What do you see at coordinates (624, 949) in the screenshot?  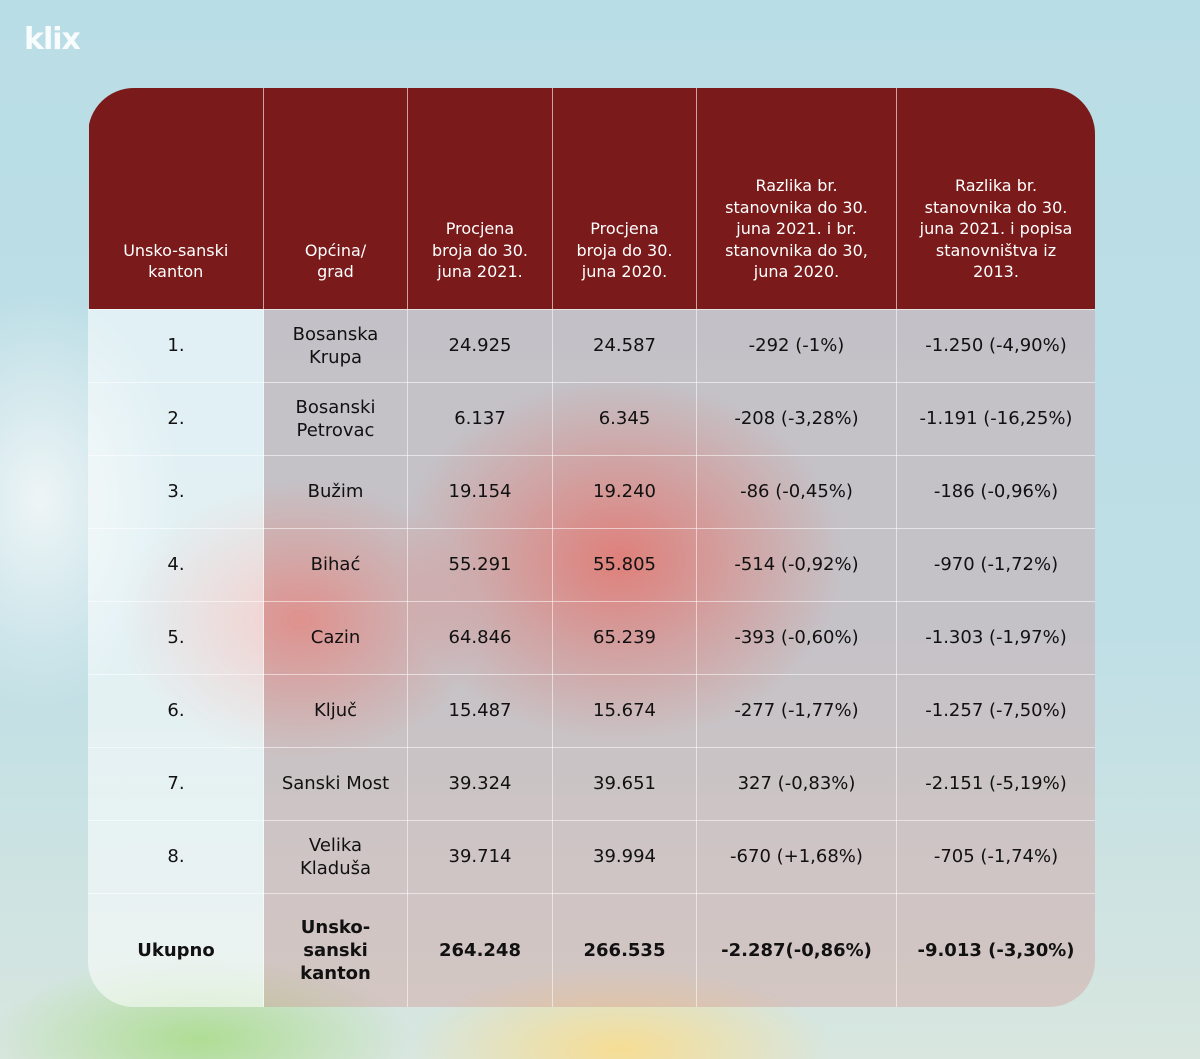 I see `total-cell: 266.535` at bounding box center [624, 949].